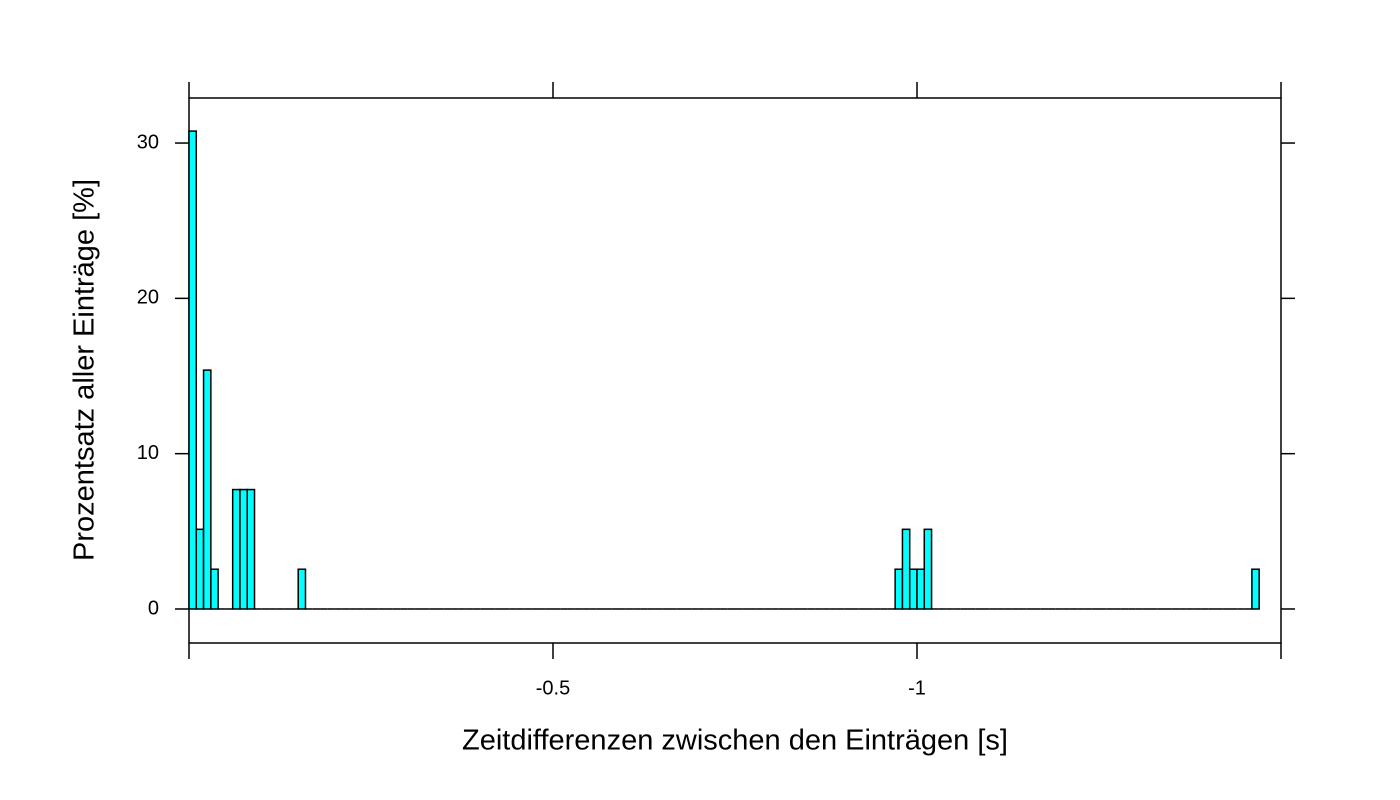  What do you see at coordinates (153, 608) in the screenshot?
I see `y-tick-label: 0` at bounding box center [153, 608].